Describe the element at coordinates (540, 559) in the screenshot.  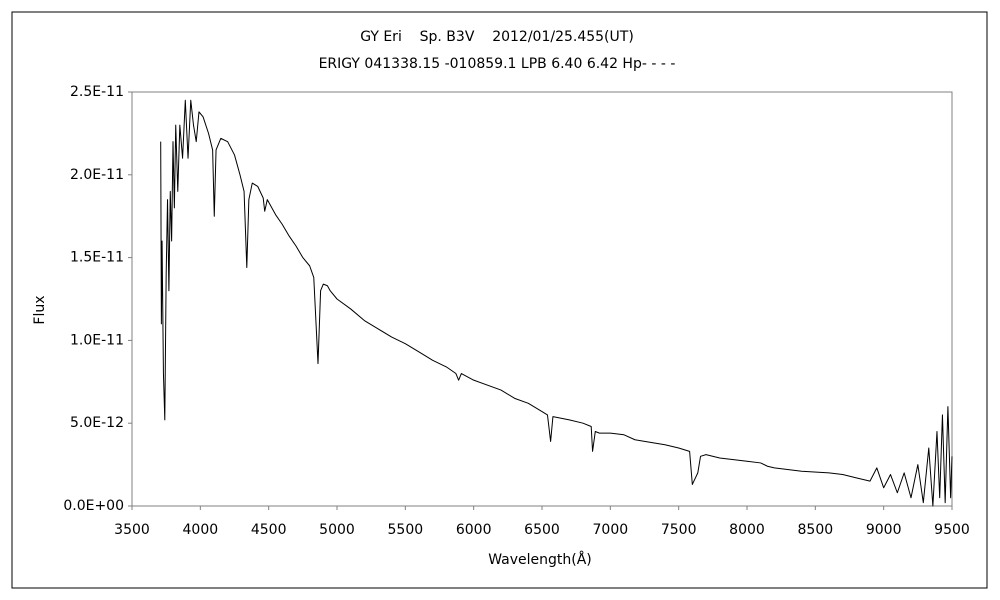
I see `x-axis-label: Wavelength(Å)` at that location.